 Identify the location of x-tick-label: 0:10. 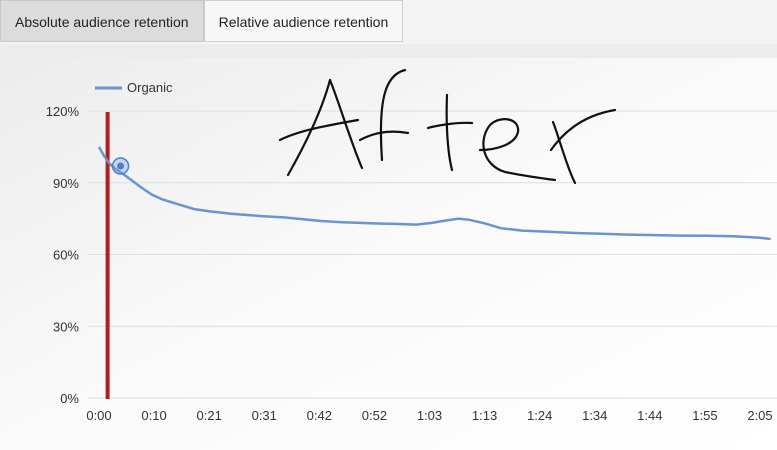
(153, 415).